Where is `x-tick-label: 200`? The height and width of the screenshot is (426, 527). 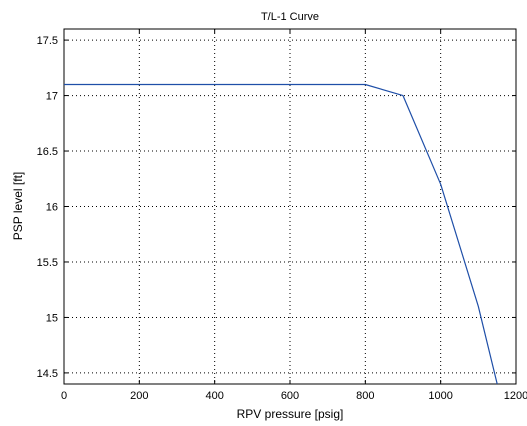
x-tick-label: 200 is located at coordinates (139, 396).